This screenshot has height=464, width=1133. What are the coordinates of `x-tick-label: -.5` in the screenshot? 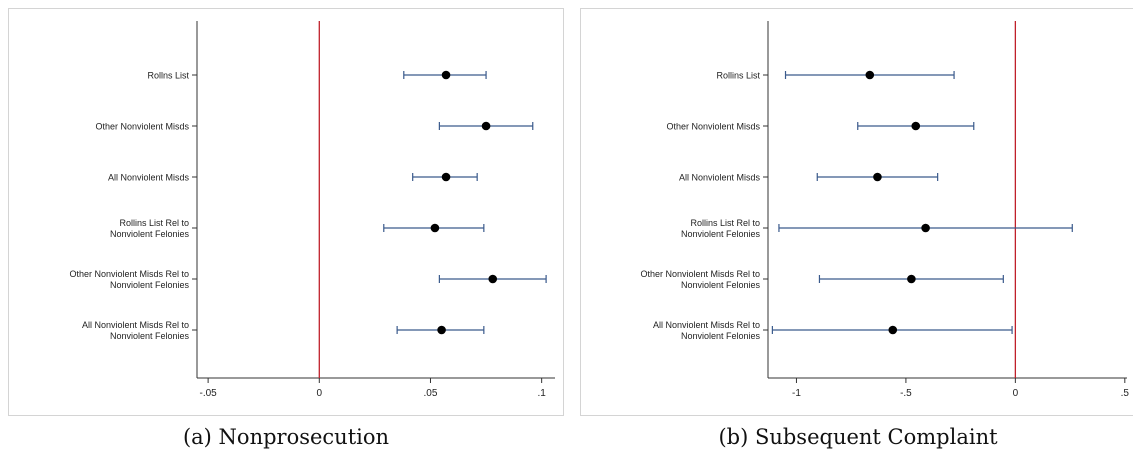 It's located at (906, 393).